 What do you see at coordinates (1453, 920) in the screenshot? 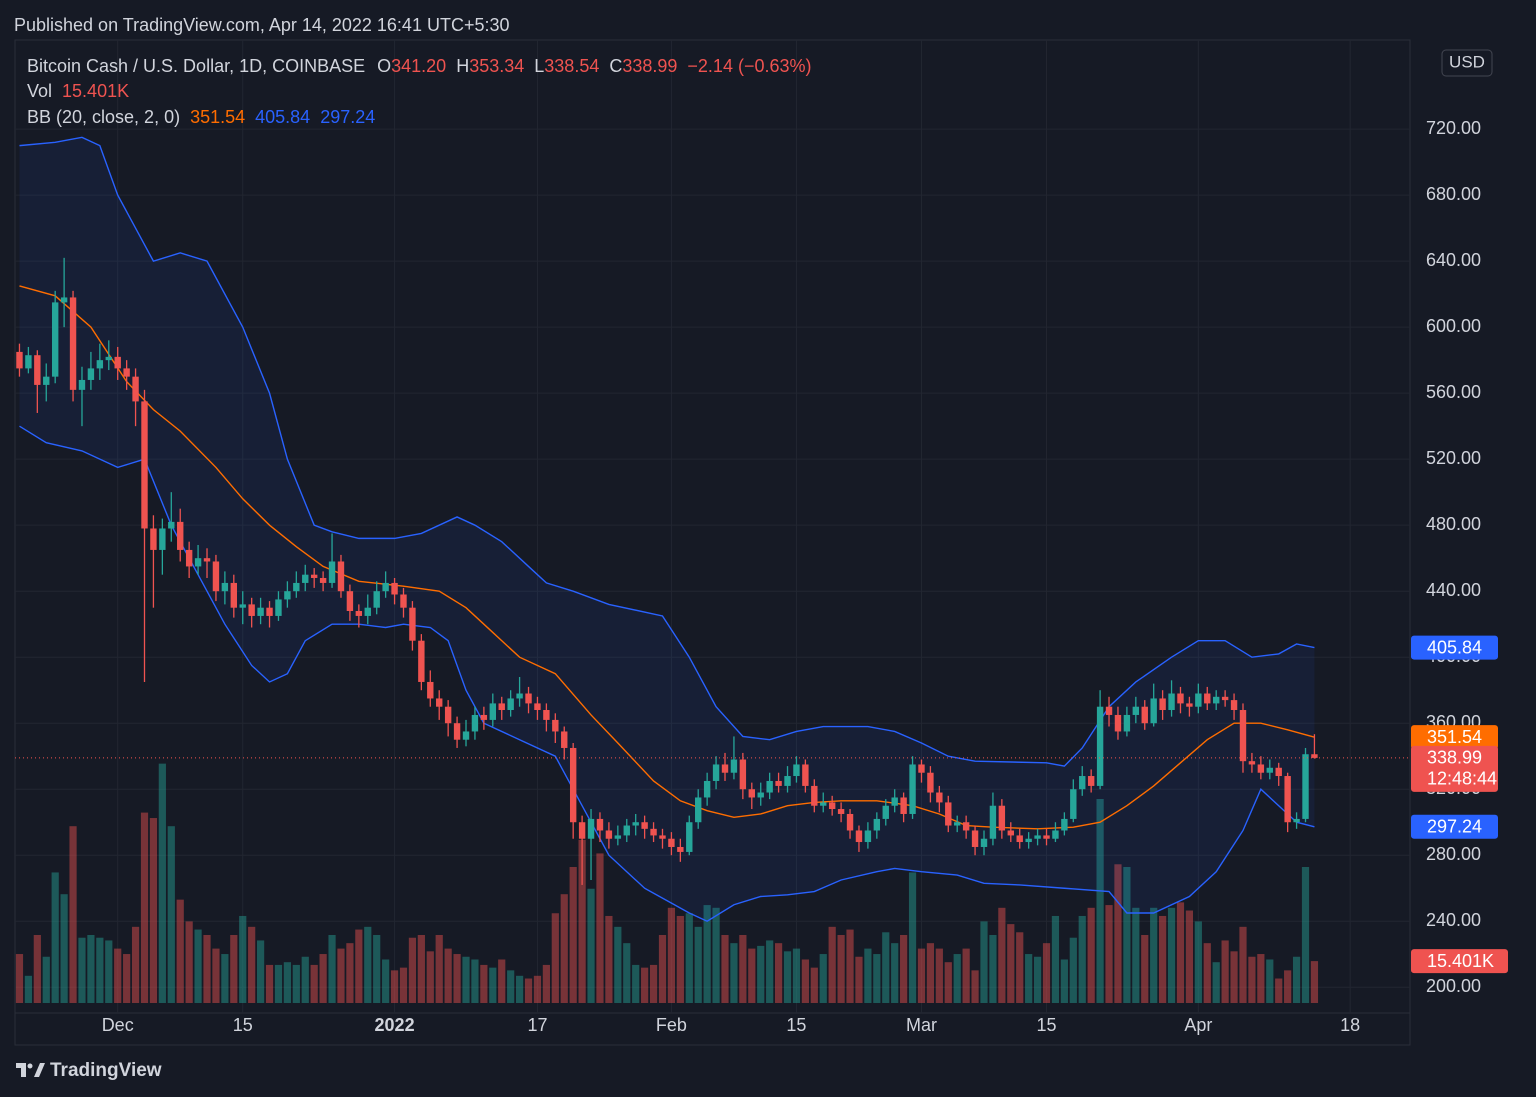
I see `y-tick-label: 240.00` at bounding box center [1453, 920].